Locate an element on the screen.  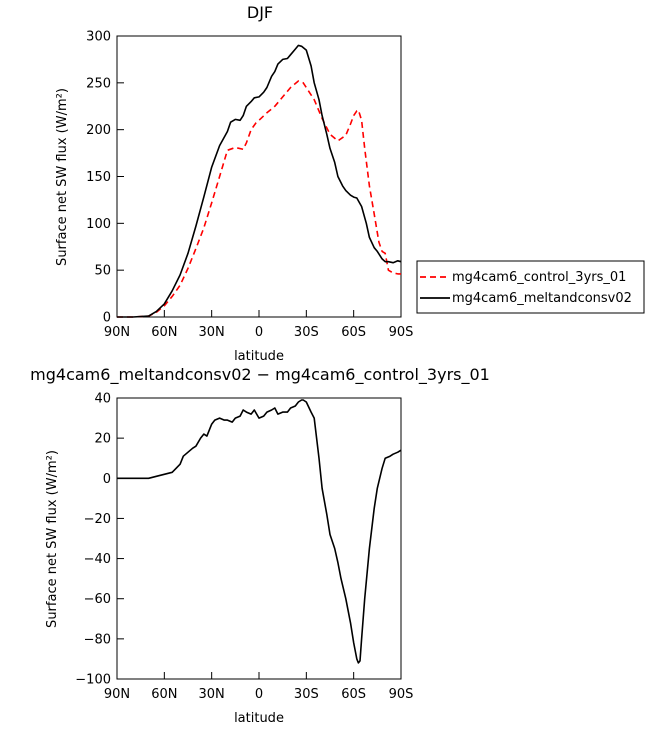
top-y-tick-label: 50 is located at coordinates (102, 271).